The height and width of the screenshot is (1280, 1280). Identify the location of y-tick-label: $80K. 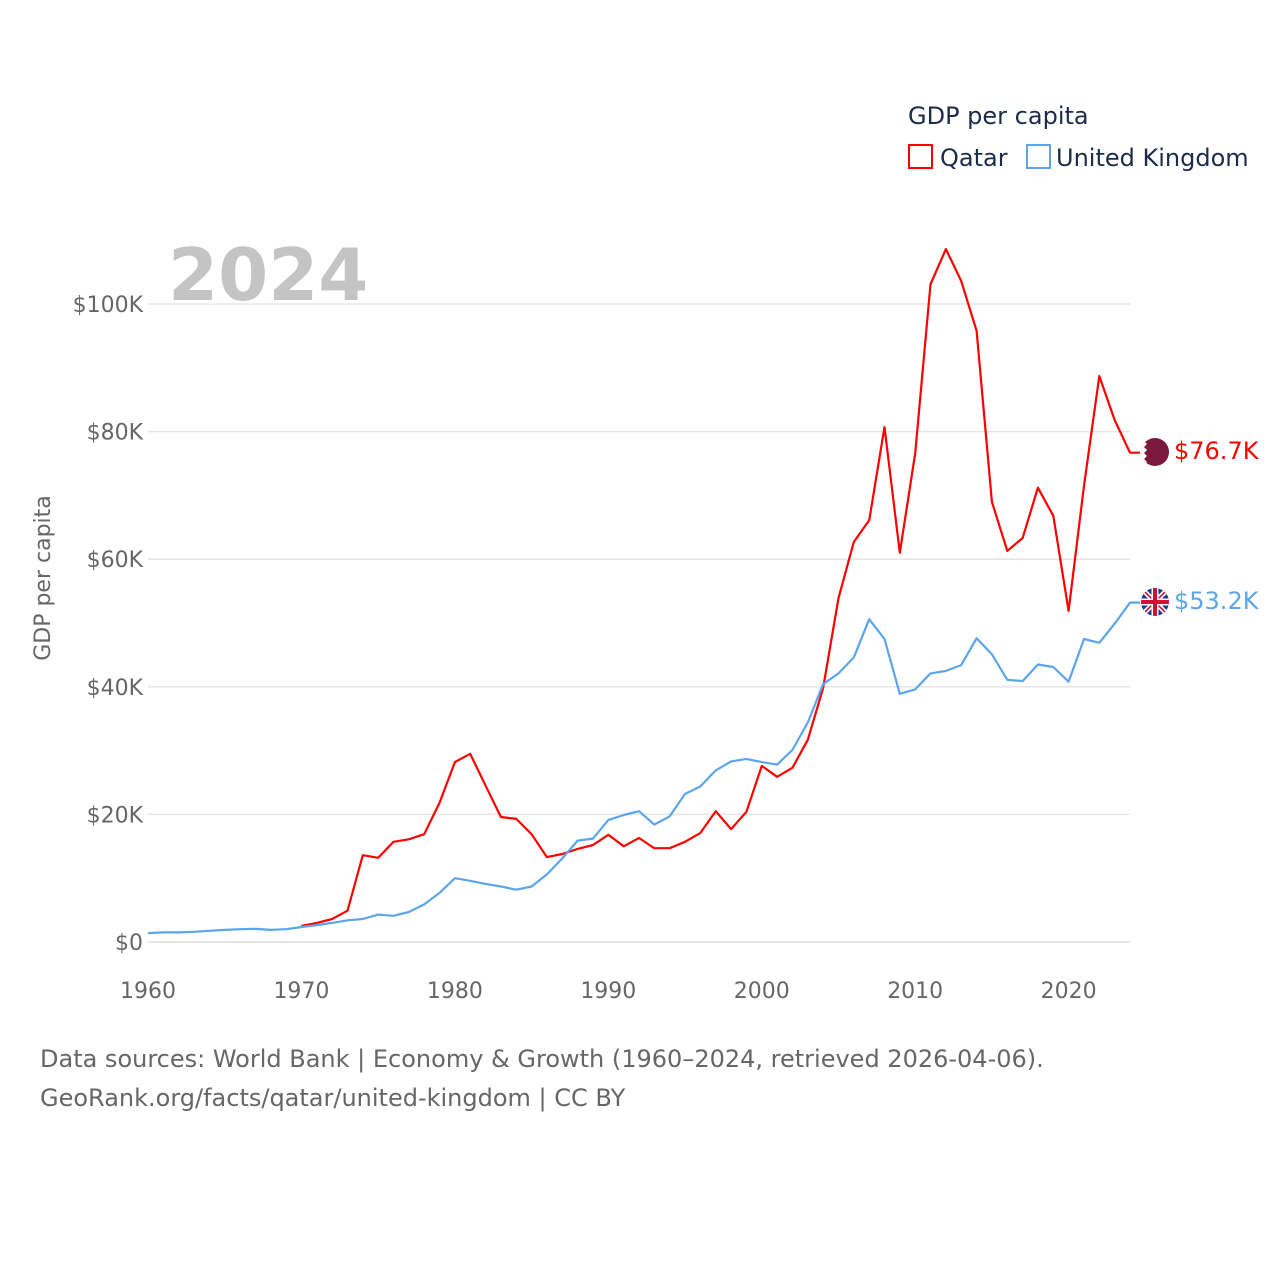
(115, 433).